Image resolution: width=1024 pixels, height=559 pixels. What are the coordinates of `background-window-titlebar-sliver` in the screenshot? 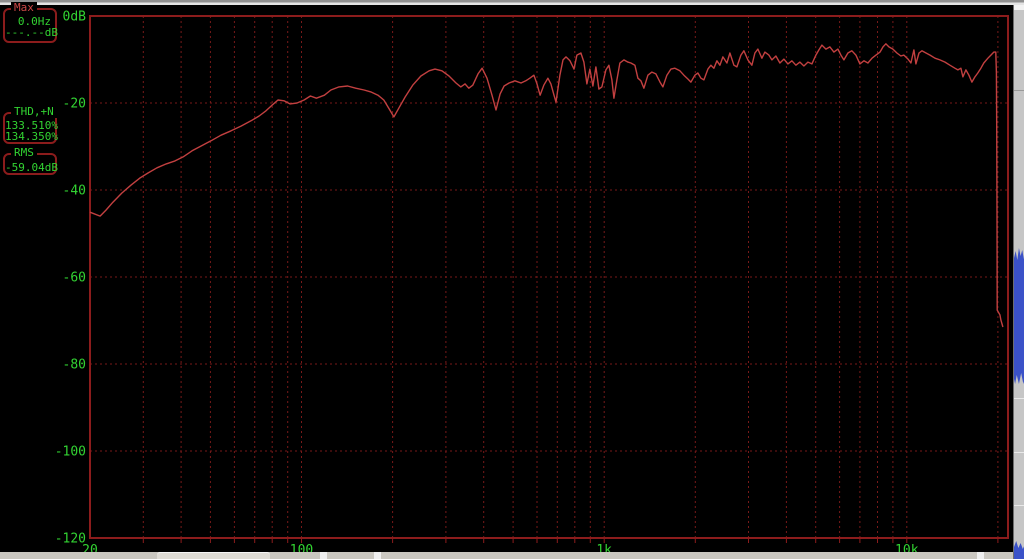 It's located at (1019, 7).